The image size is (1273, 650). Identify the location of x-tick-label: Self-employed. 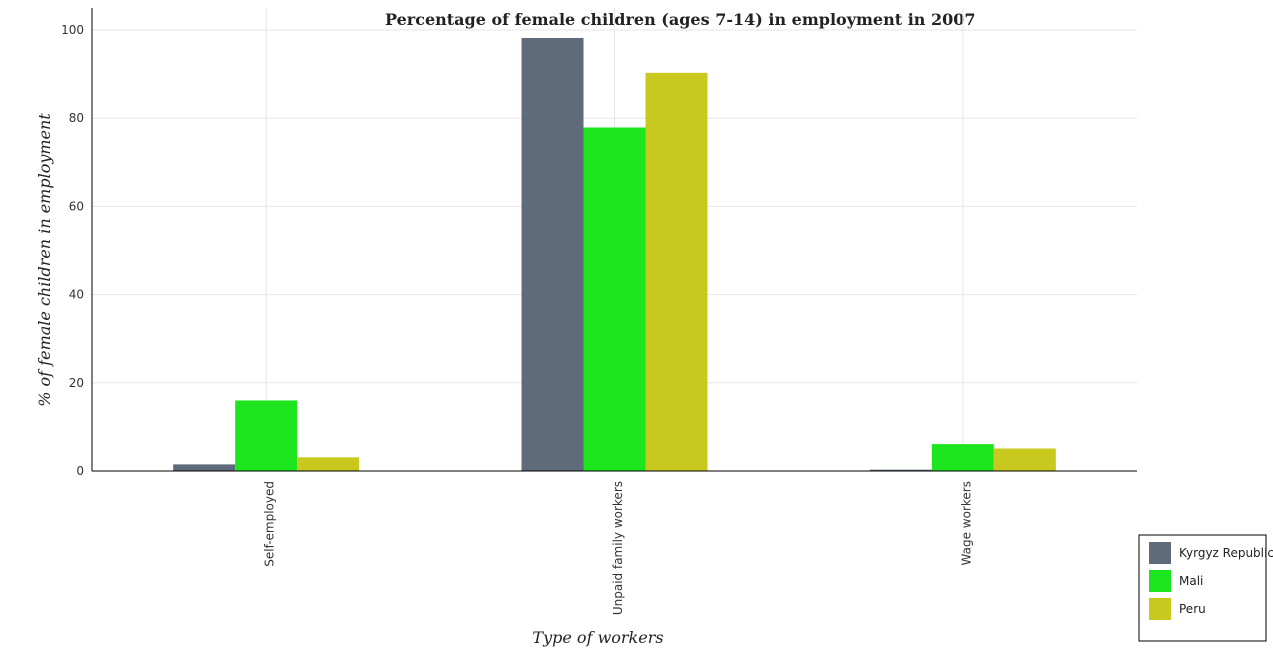
(270, 524).